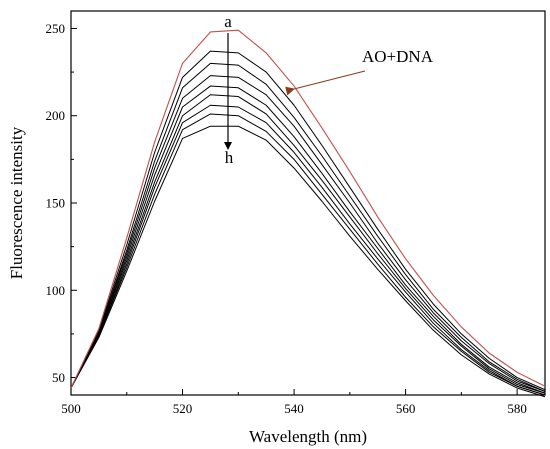 The width and height of the screenshot is (550, 449). I want to click on x-axis-title: Wavelength (nm), so click(308, 436).